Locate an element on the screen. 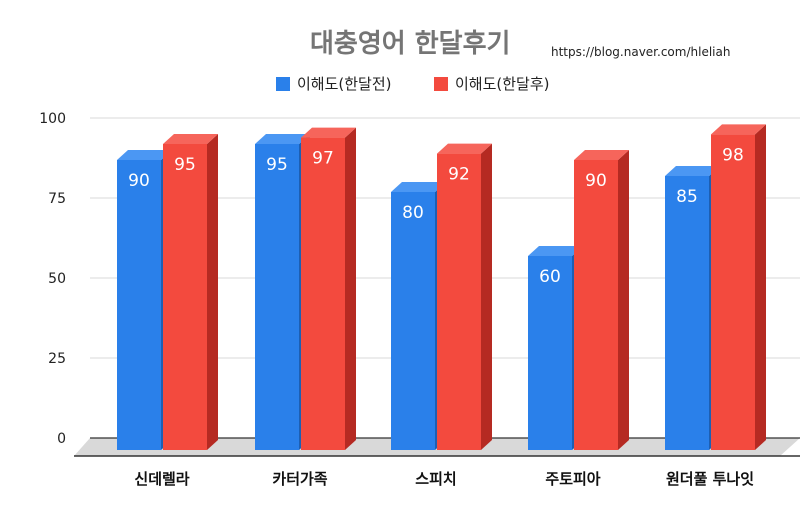  bar-2: 92 is located at coordinates (464, 296).